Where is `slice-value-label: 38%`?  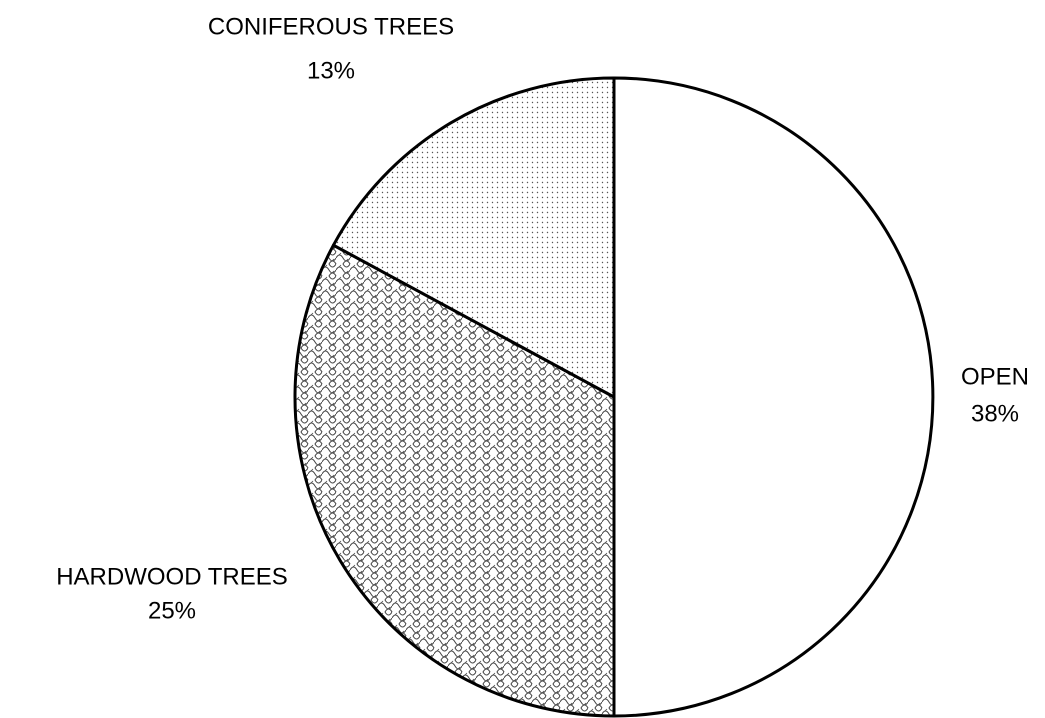 slice-value-label: 38% is located at coordinates (995, 413).